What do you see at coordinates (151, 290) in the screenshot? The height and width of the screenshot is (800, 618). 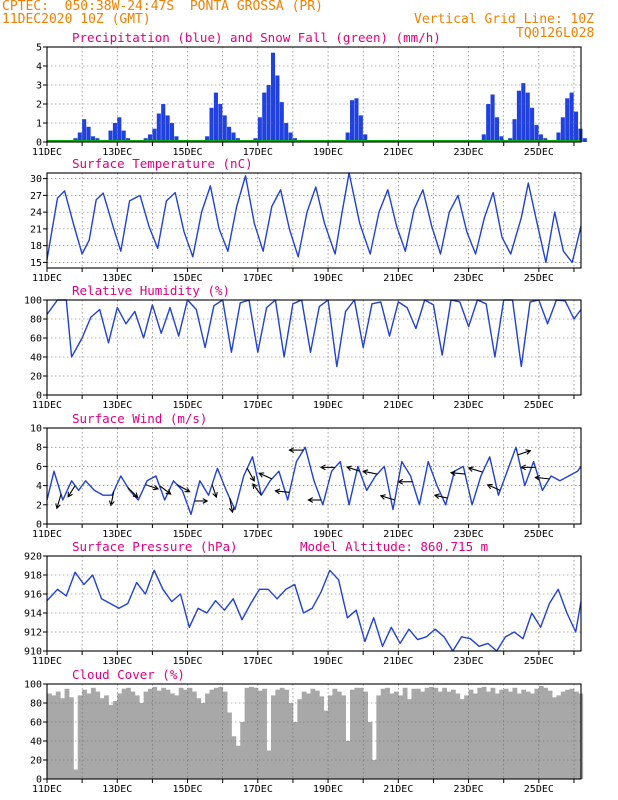 I see `rh-title: Relative Humidity (%)` at bounding box center [151, 290].